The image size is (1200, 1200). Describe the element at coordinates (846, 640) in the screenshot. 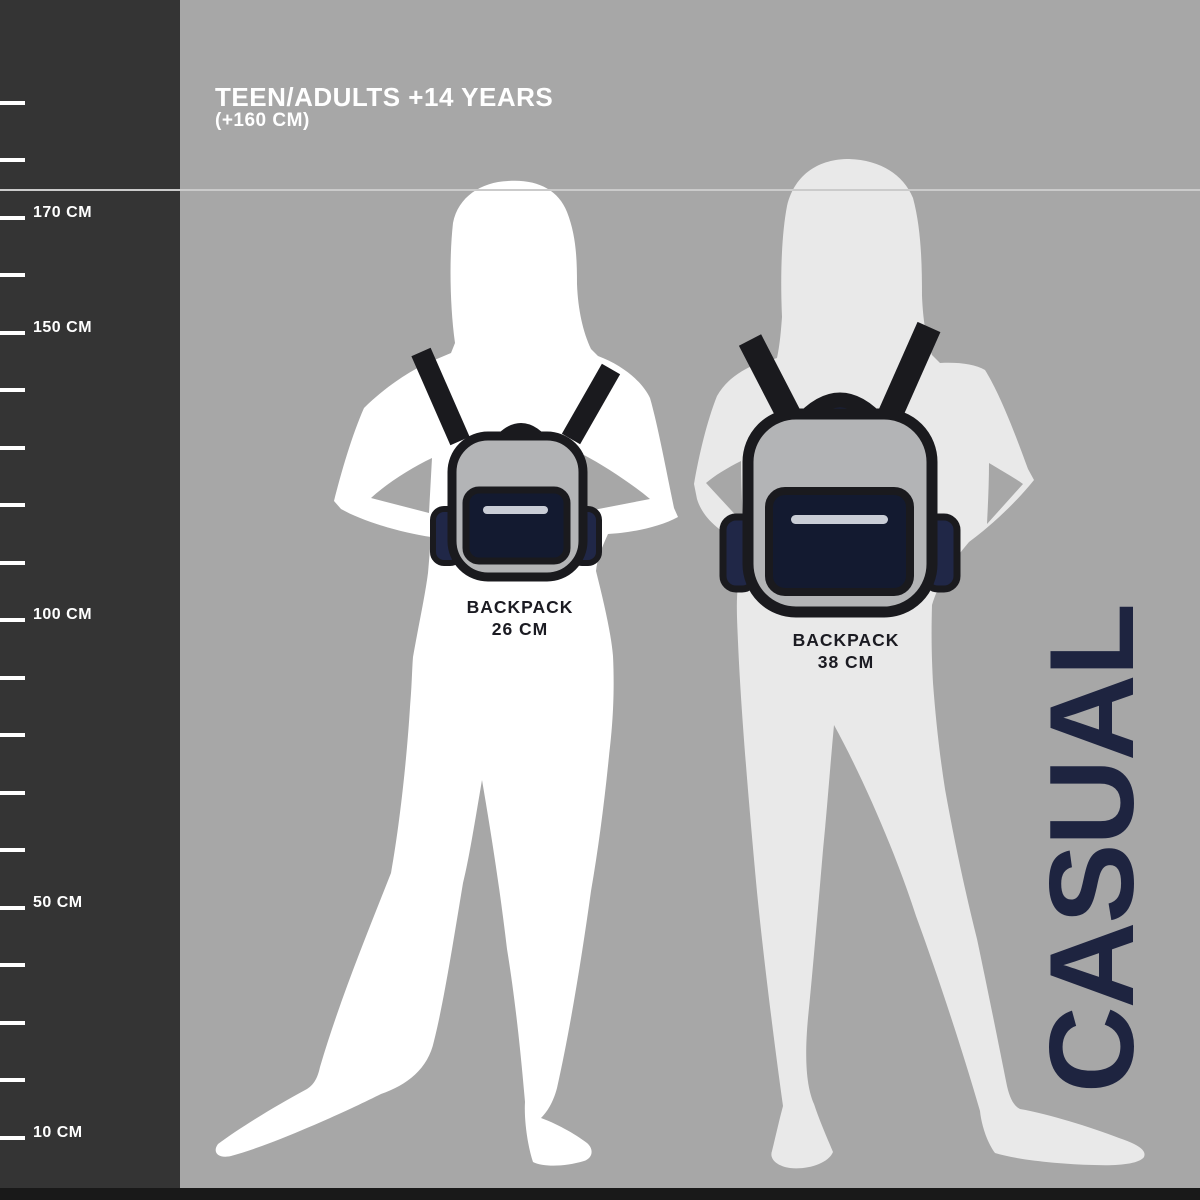

I see `backpack-38-title: BACKPACK` at that location.